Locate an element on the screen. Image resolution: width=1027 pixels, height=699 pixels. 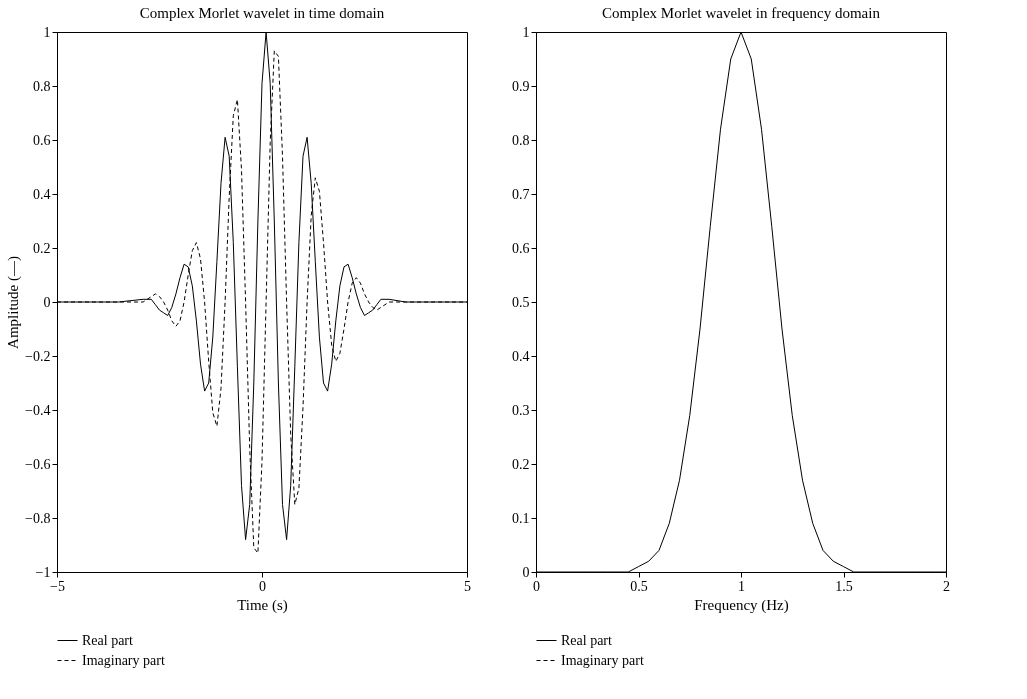
x-tick-label: 0.5 is located at coordinates (639, 586).